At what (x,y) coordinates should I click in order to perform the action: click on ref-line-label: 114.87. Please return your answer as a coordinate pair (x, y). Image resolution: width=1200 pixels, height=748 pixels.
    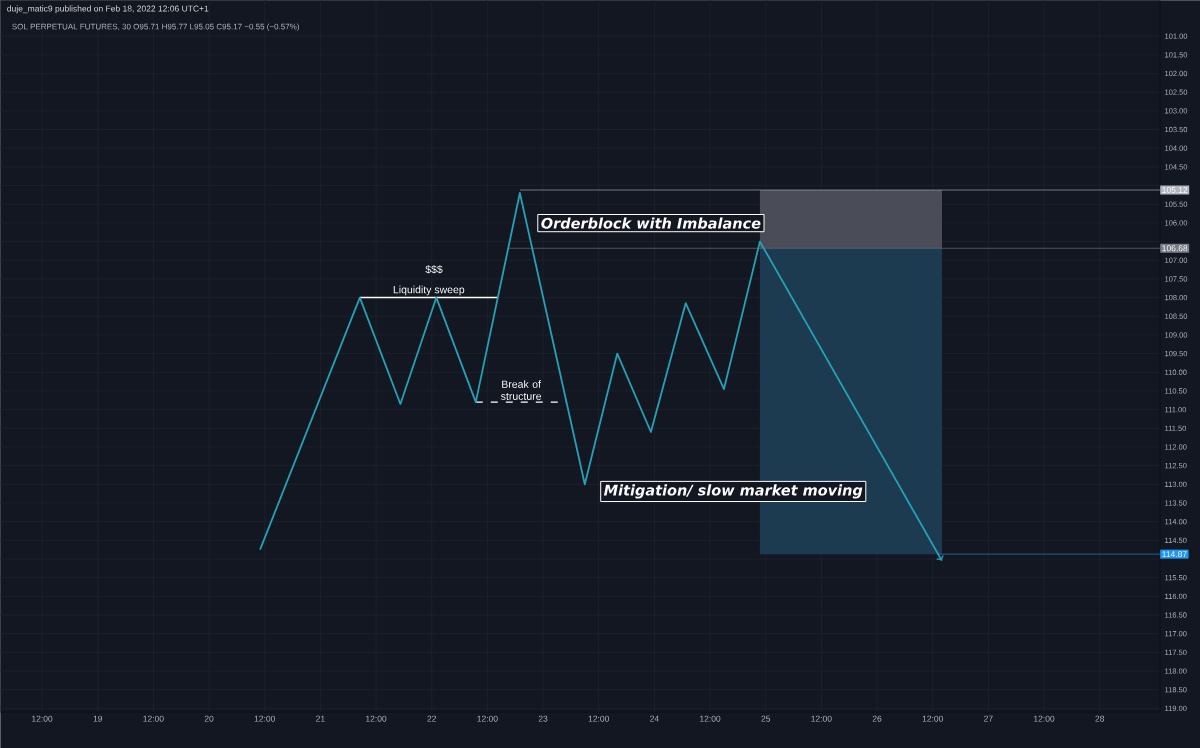
    Looking at the image, I should click on (1174, 554).